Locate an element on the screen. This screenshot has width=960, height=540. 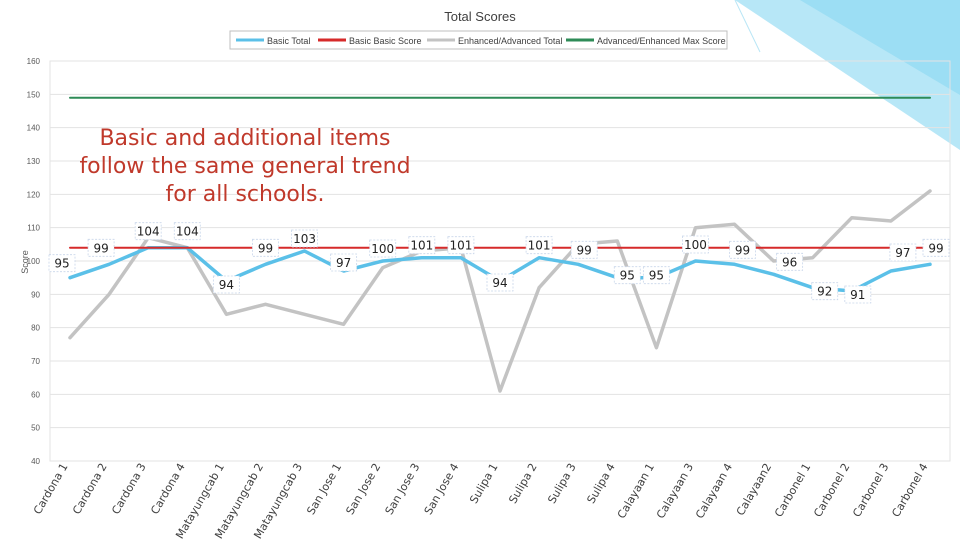
x-tick-label: Carbonel 2 is located at coordinates (831, 490).